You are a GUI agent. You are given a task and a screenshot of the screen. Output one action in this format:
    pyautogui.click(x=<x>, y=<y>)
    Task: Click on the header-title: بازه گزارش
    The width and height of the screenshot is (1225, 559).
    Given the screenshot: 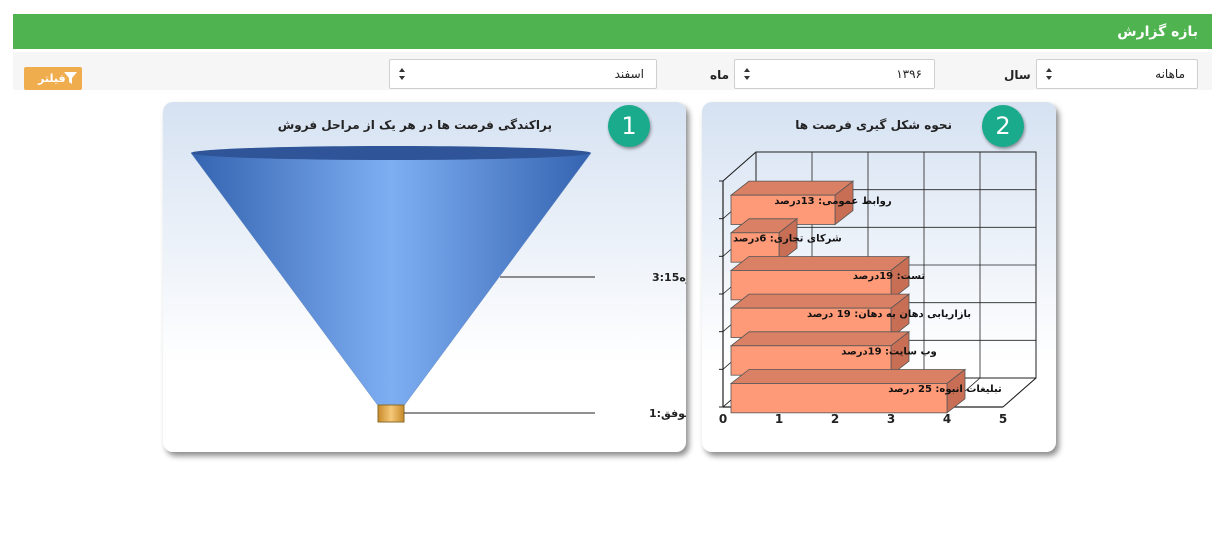 What is the action you would take?
    pyautogui.click(x=1157, y=32)
    